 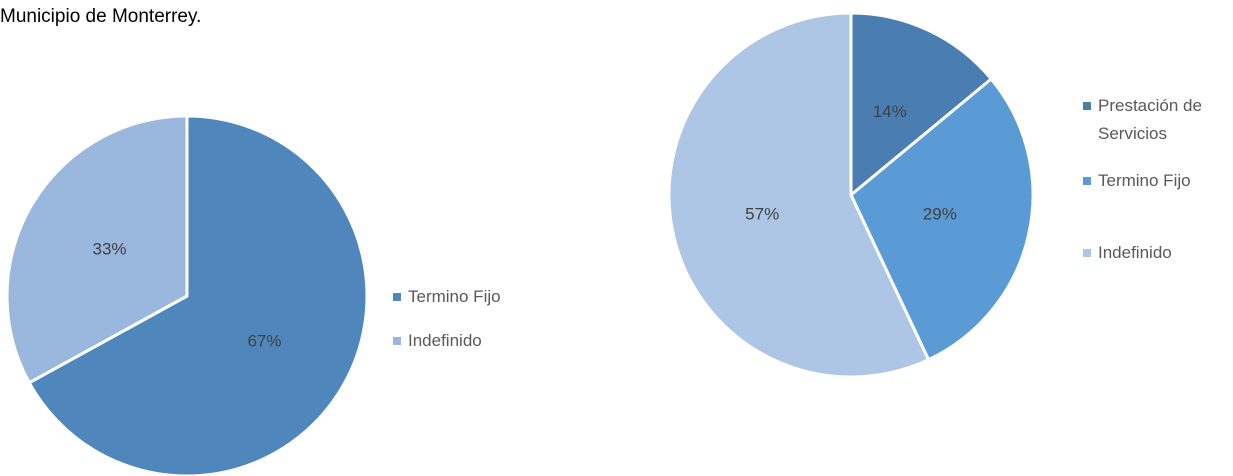 I want to click on data-label: 67%, so click(x=264, y=340).